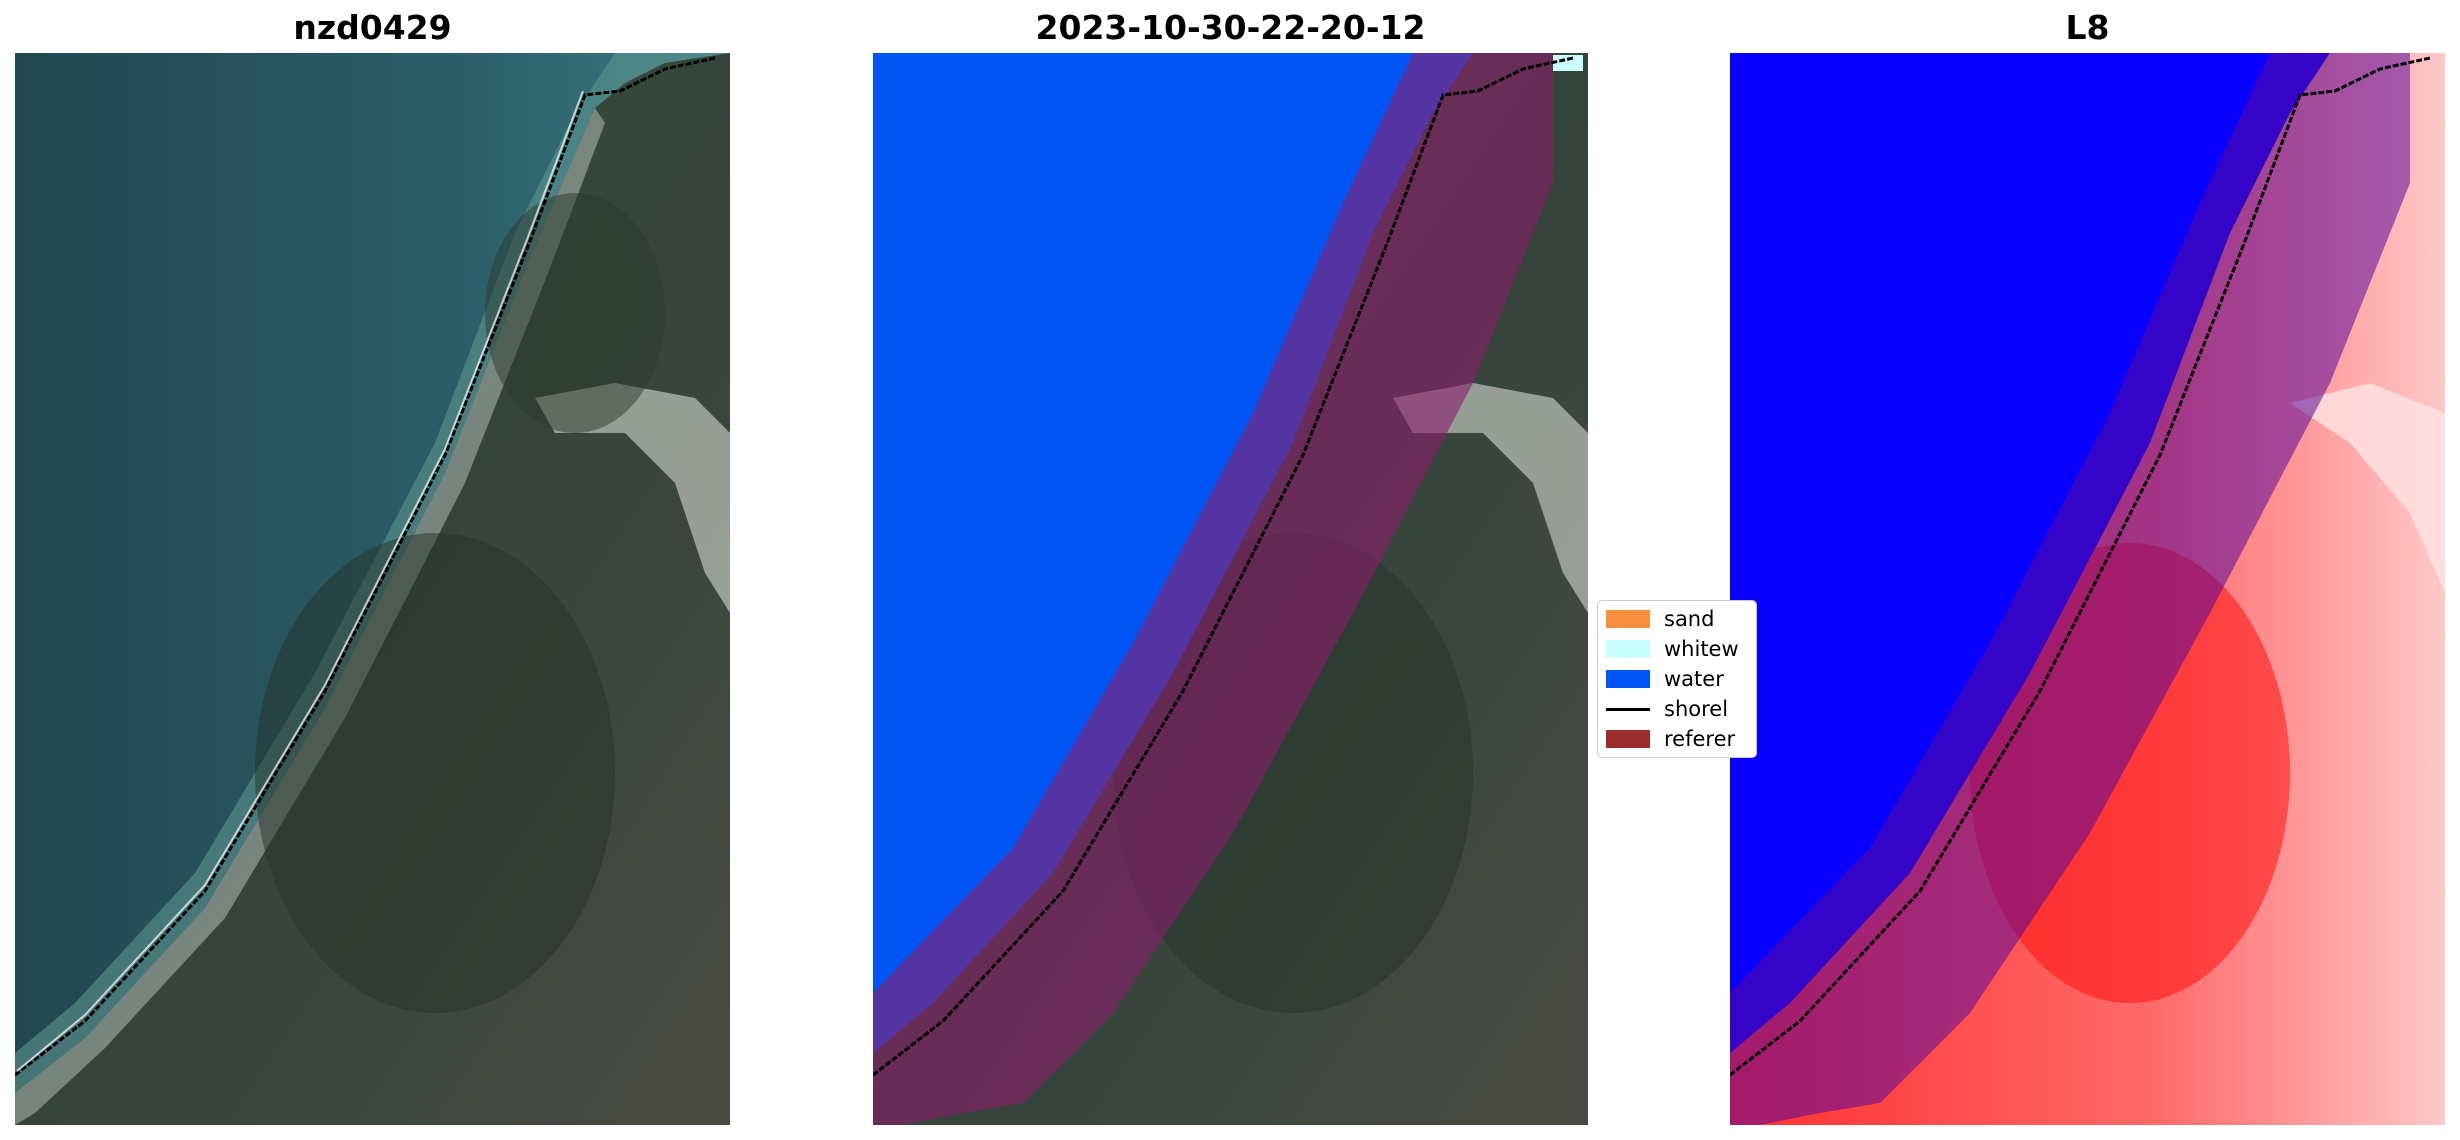  I want to click on water-swatch, so click(1628, 679).